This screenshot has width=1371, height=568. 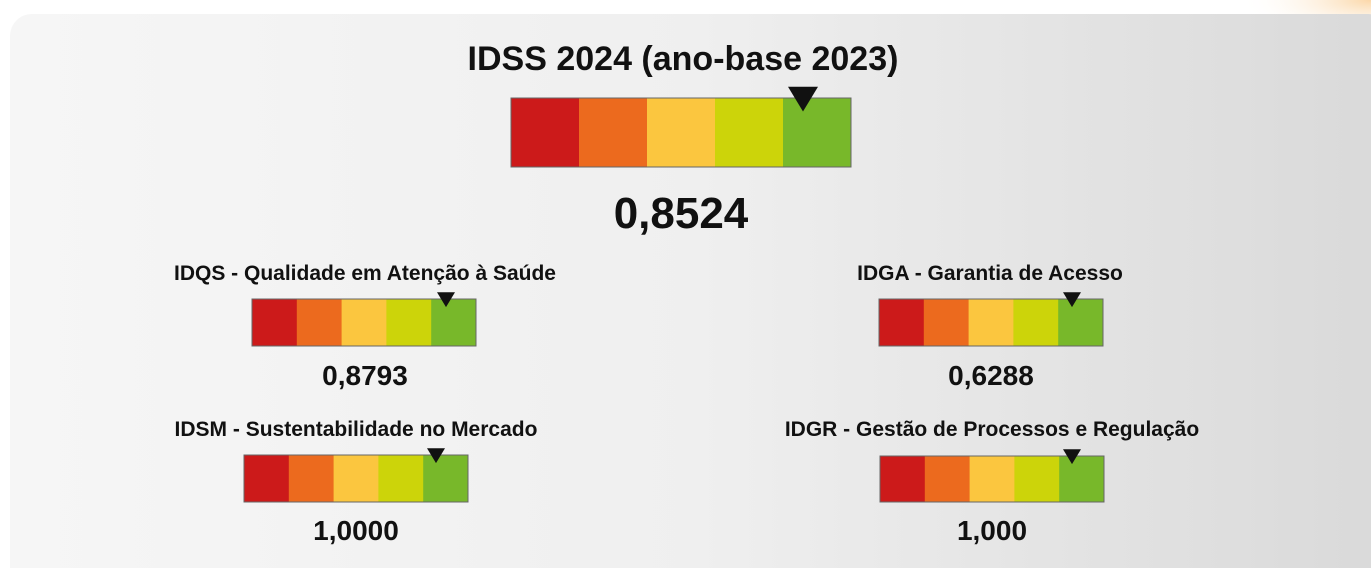 I want to click on indicator-label: IDGA - Garantia de Acesso, so click(x=990, y=273).